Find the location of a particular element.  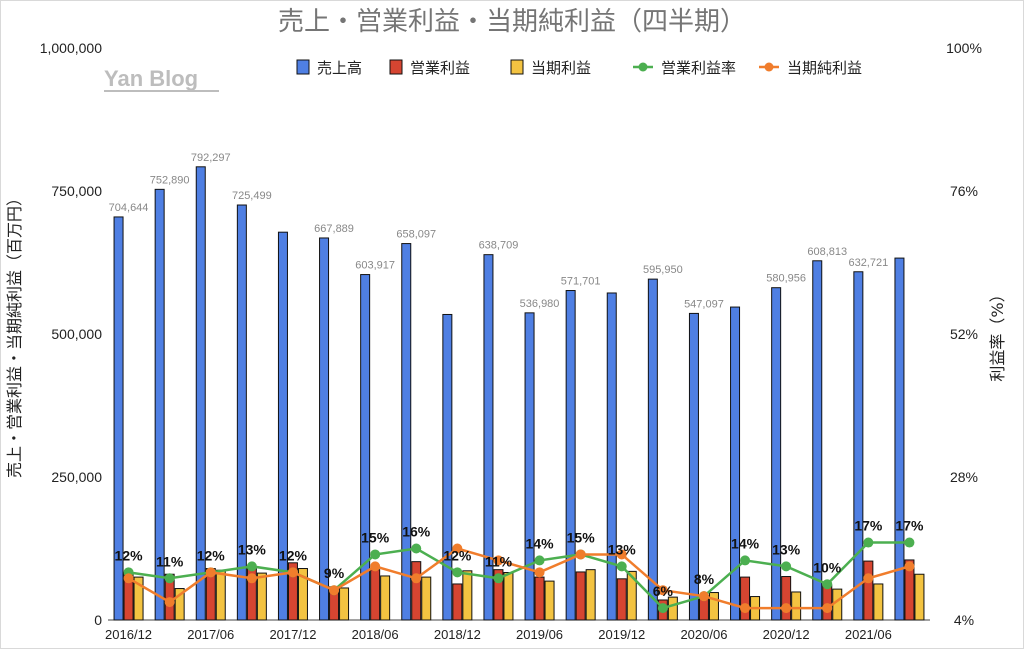

operating-margin-label: 10% is located at coordinates (827, 567).